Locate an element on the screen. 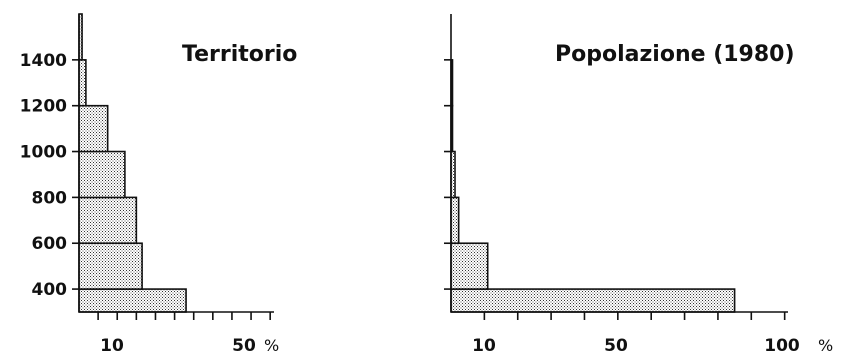 The image size is (863, 356). territorio-y-tick-label-600: 600 is located at coordinates (50, 244).